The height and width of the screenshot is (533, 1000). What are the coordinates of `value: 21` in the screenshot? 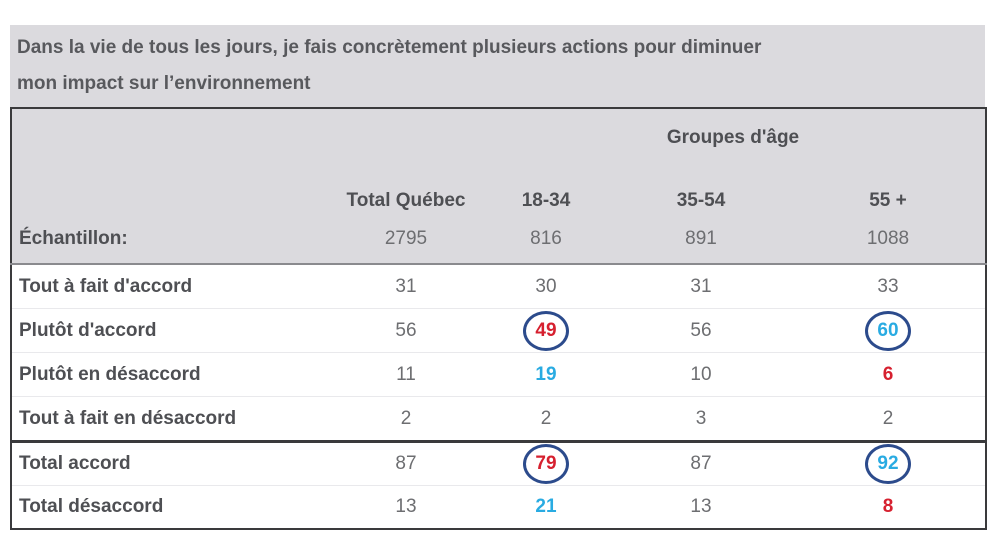 It's located at (546, 506).